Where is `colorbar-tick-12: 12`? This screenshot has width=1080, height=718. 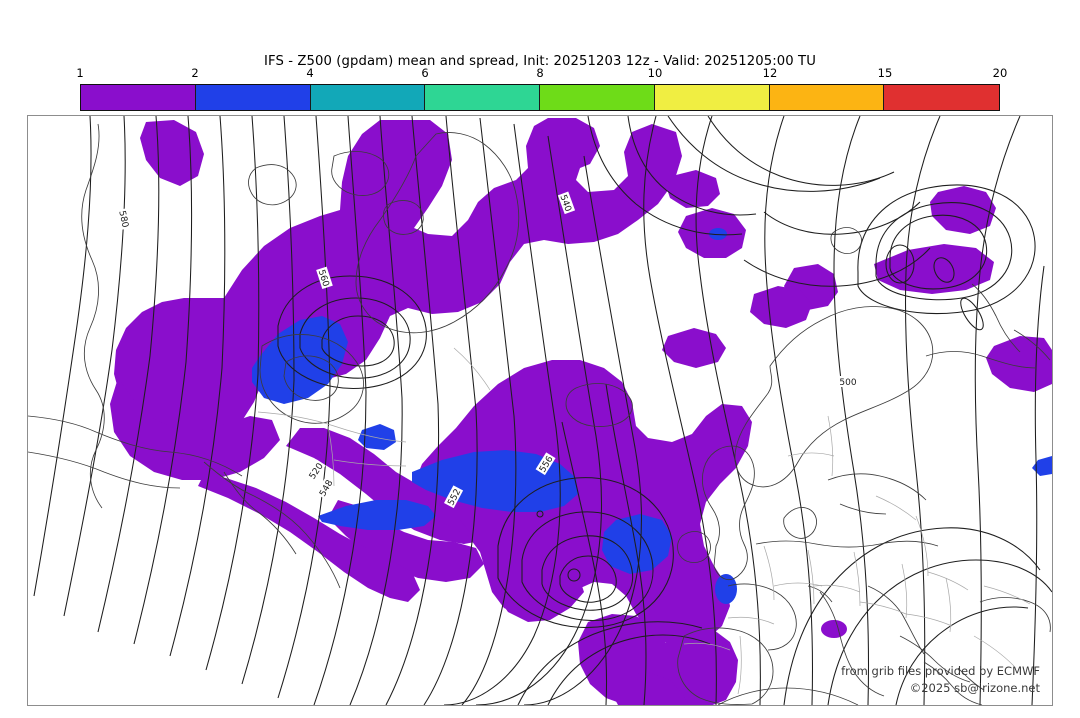
colorbar-tick-12: 12 is located at coordinates (770, 73).